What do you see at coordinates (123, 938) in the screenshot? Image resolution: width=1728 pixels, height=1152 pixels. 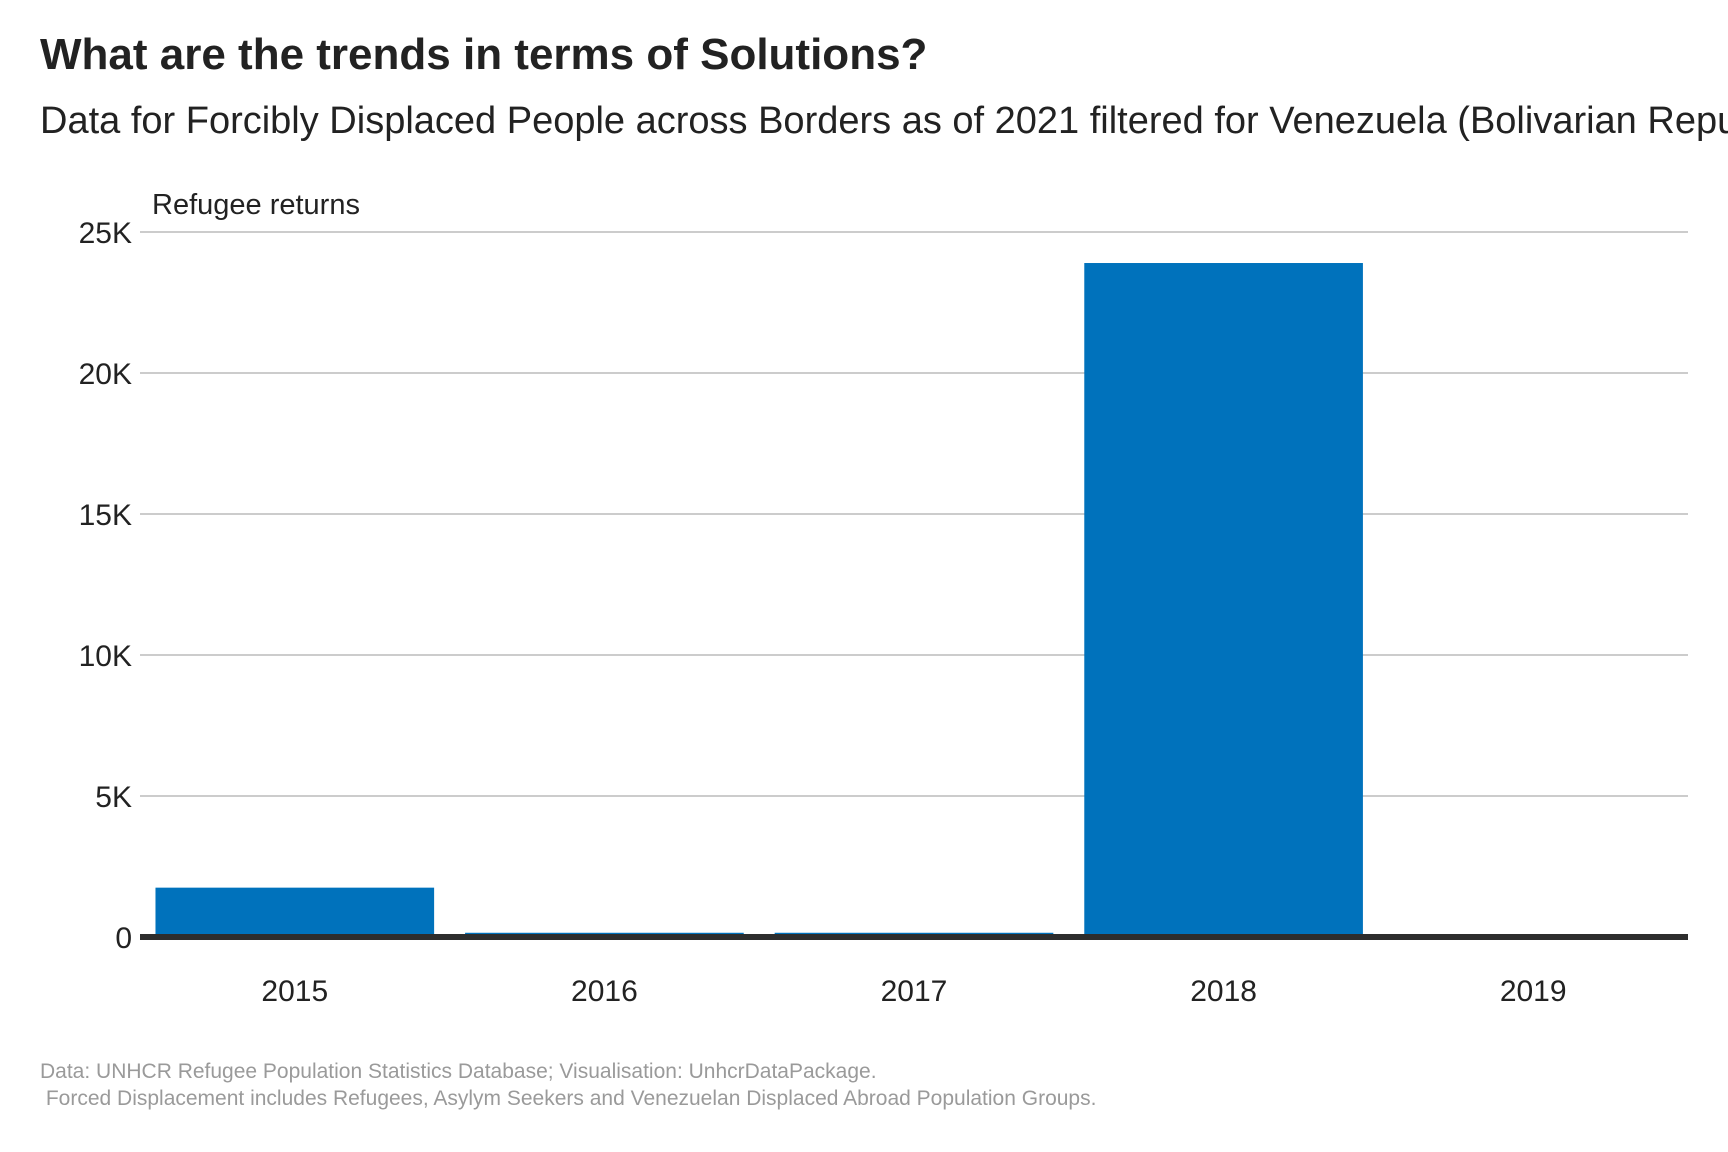 I see `y-tick-label: 0` at bounding box center [123, 938].